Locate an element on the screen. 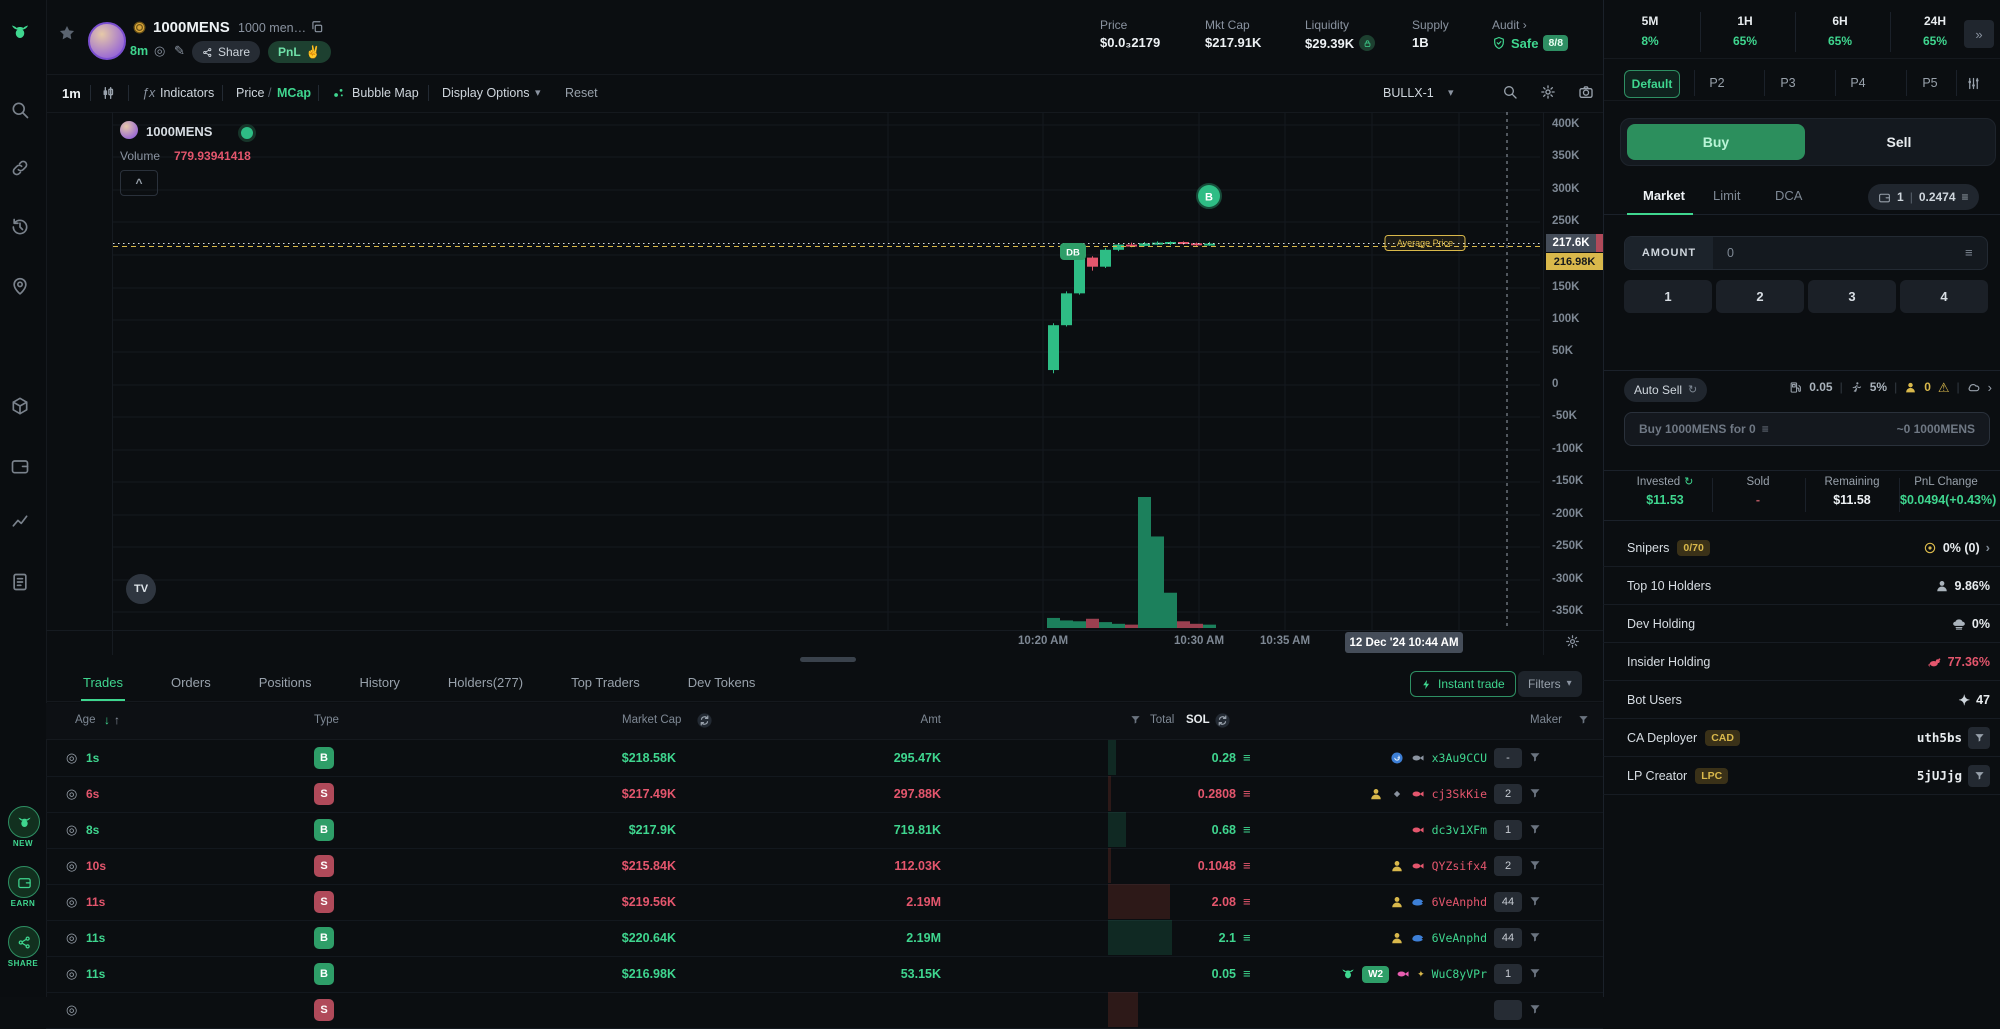  sol-swap-icon is located at coordinates (1222, 720).